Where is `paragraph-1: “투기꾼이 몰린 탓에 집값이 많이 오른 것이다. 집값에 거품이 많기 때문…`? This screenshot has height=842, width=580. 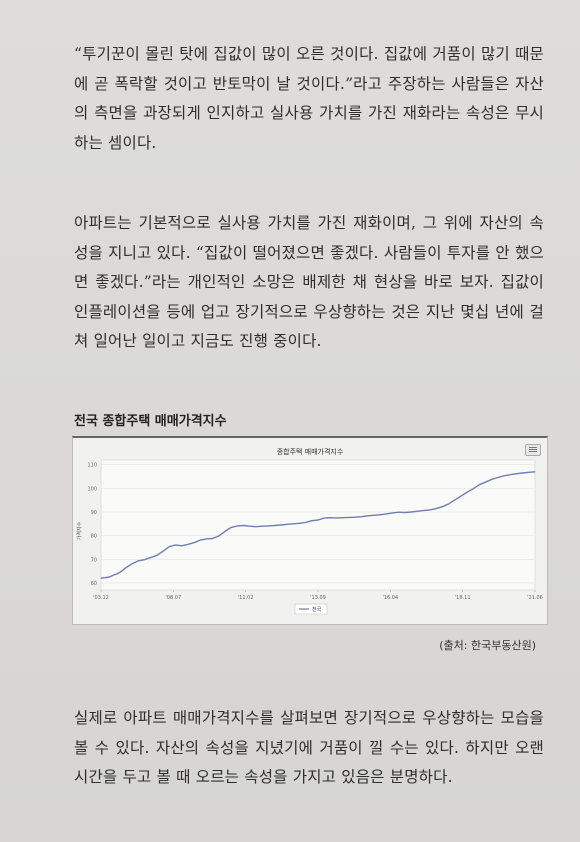 paragraph-1: “투기꾼이 몰린 탓에 집값이 많이 오른 것이다. 집값에 거품이 많기 때문… is located at coordinates (309, 98).